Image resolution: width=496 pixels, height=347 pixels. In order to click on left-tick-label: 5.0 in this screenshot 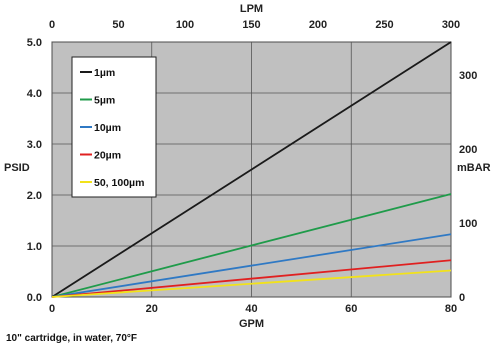, I will do `click(34, 43)`.